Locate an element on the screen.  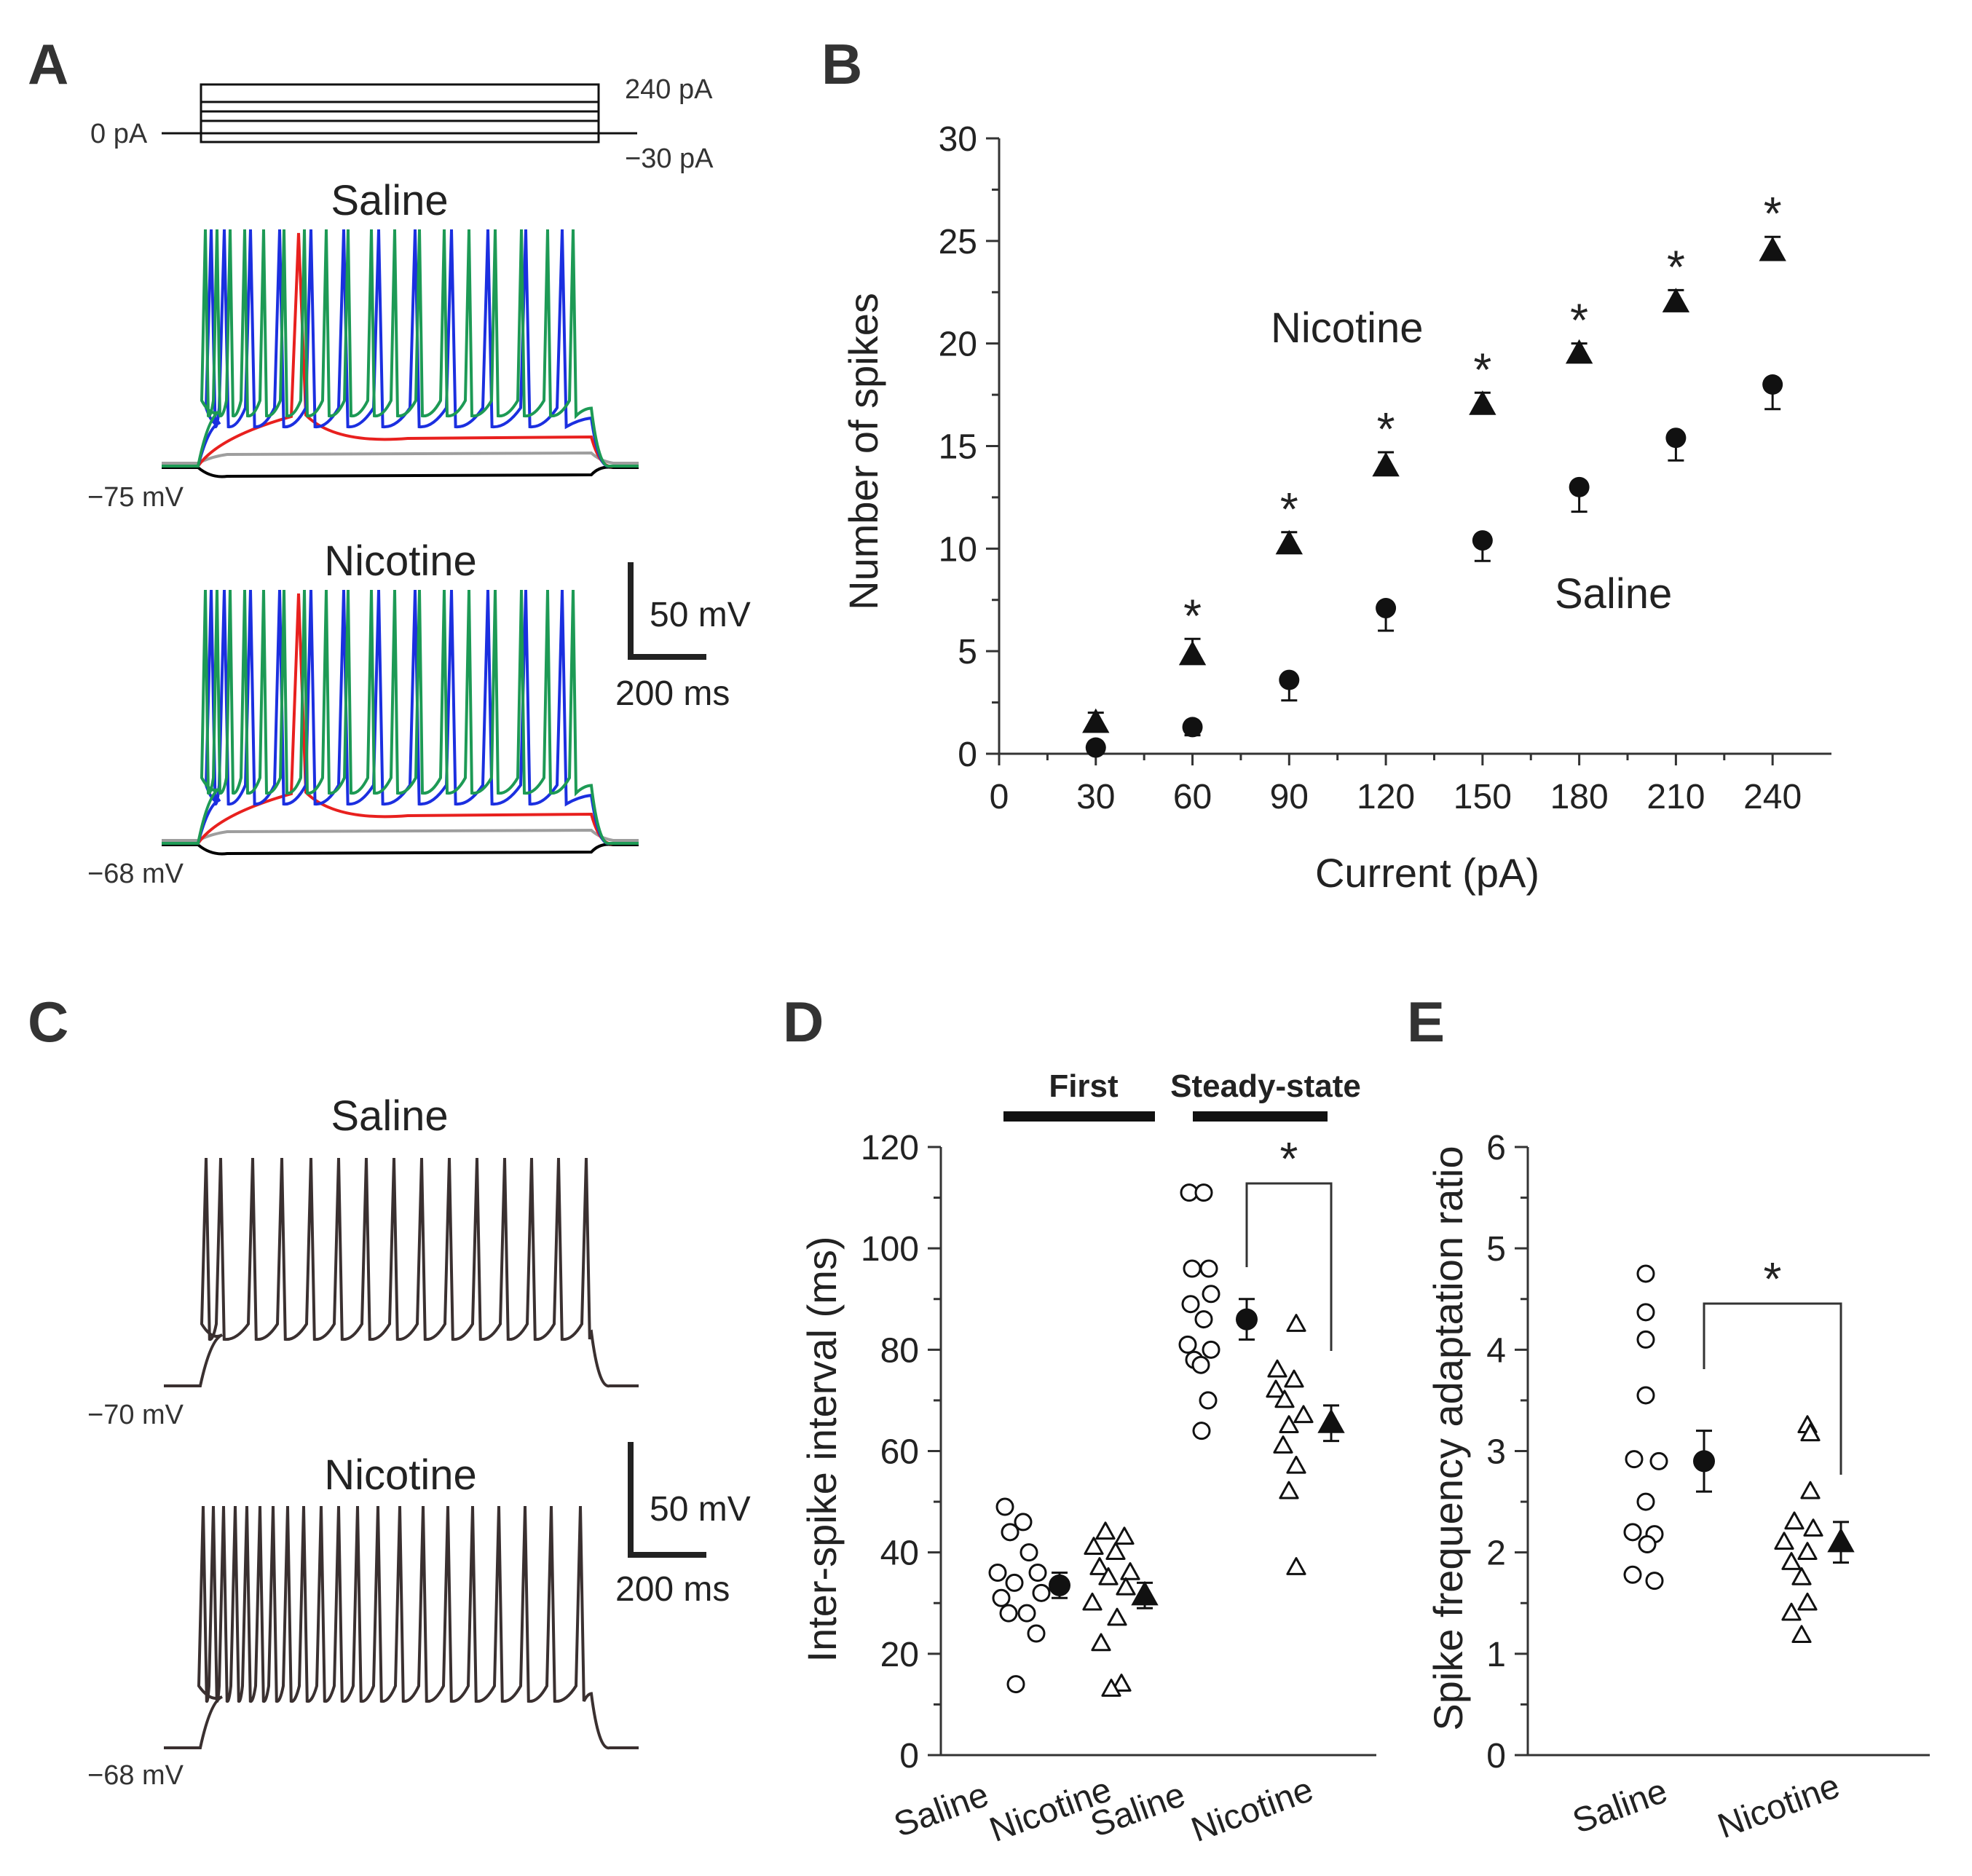
y-tick-label: 20 is located at coordinates (899, 1655).